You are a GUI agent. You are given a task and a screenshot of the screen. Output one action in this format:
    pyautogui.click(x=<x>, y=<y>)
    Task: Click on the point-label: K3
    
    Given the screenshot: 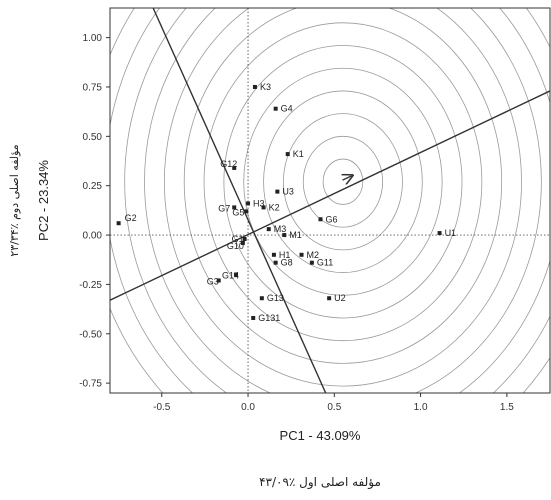 What is the action you would take?
    pyautogui.click(x=265, y=87)
    